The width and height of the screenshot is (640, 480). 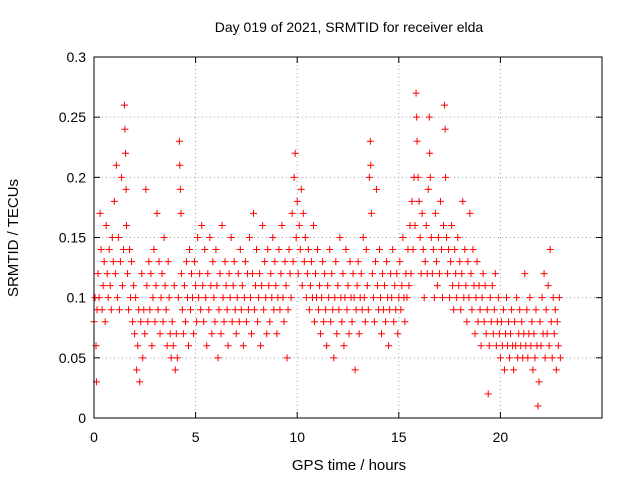 I want to click on x-tick-label: 20, so click(x=501, y=437).